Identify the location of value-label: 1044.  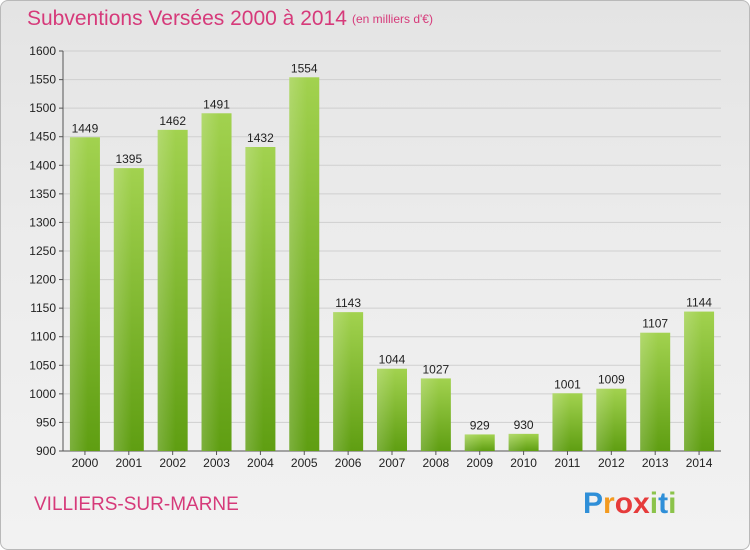
(392, 360).